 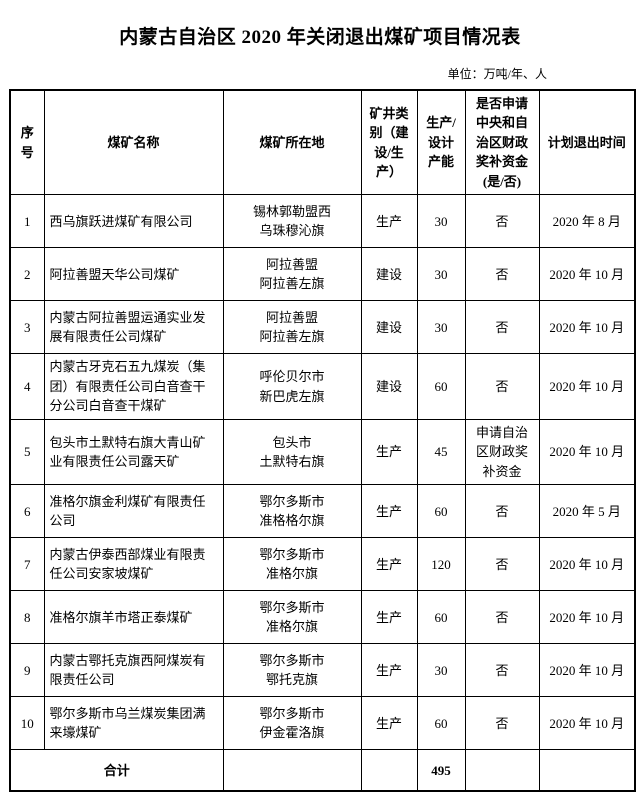 I want to click on cell-location: 呼伦贝尔市 新巴虎左旗, so click(x=292, y=386).